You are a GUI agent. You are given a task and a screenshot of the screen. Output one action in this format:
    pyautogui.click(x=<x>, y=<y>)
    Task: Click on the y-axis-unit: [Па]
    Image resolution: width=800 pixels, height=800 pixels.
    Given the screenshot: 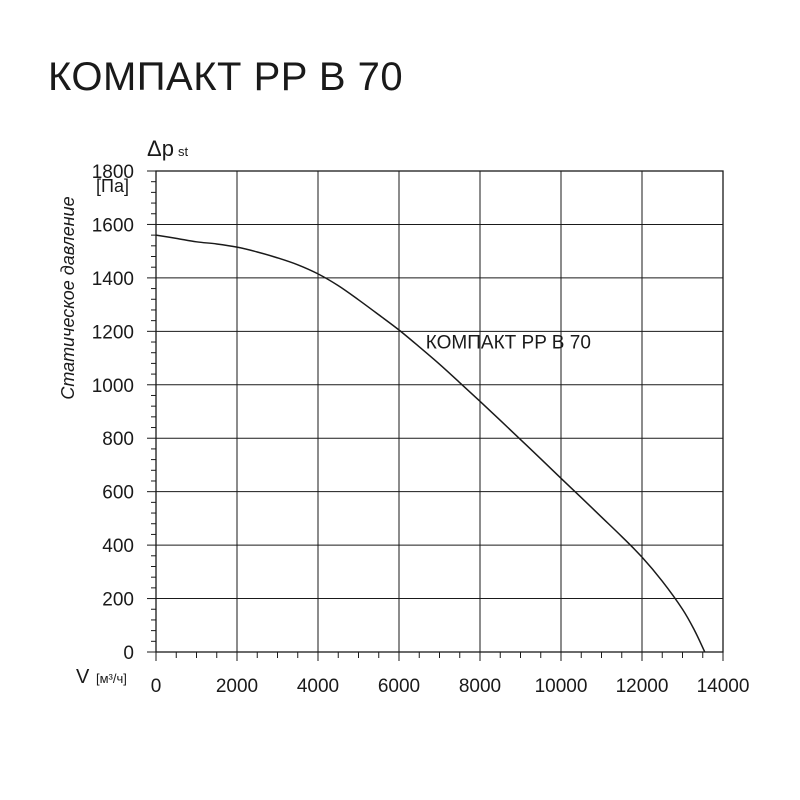 What is the action you would take?
    pyautogui.click(x=112, y=186)
    